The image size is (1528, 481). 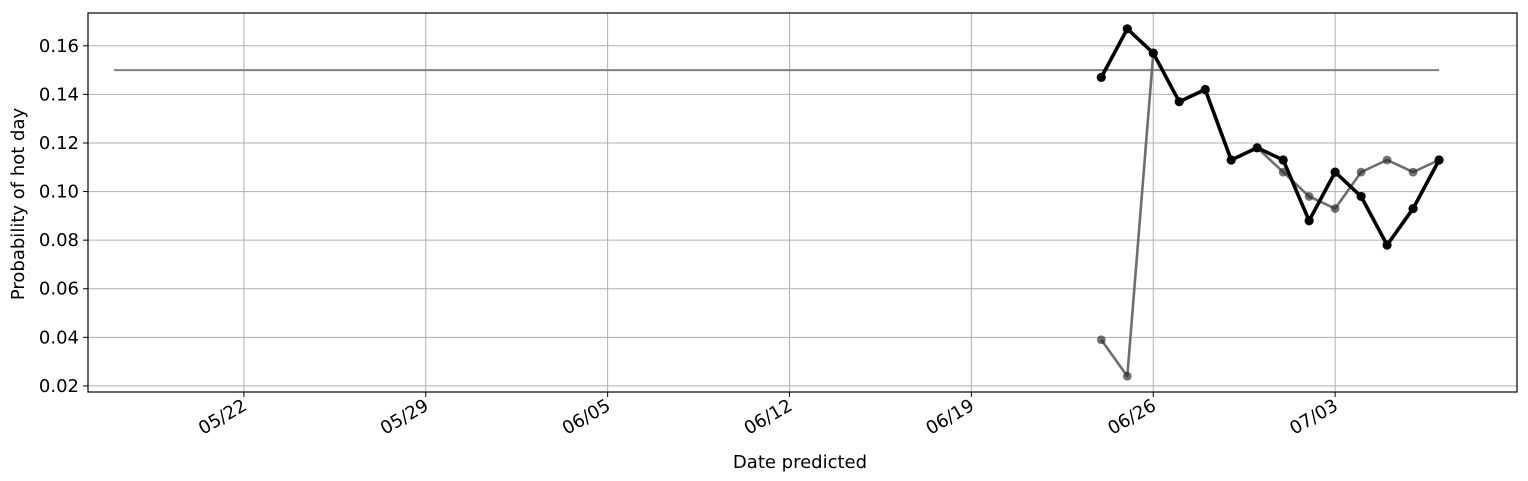 What do you see at coordinates (59, 337) in the screenshot?
I see `y-tick-label: 0.04` at bounding box center [59, 337].